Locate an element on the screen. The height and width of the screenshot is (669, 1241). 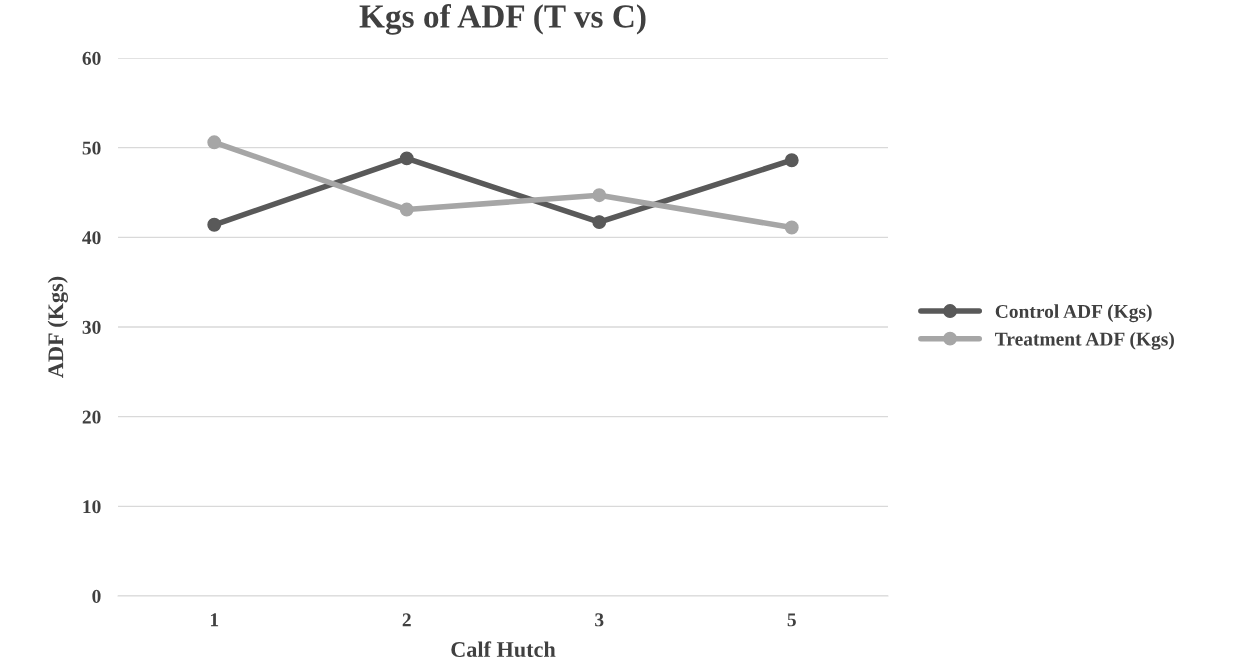
x-axis-title: Calf Hutch is located at coordinates (503, 649).